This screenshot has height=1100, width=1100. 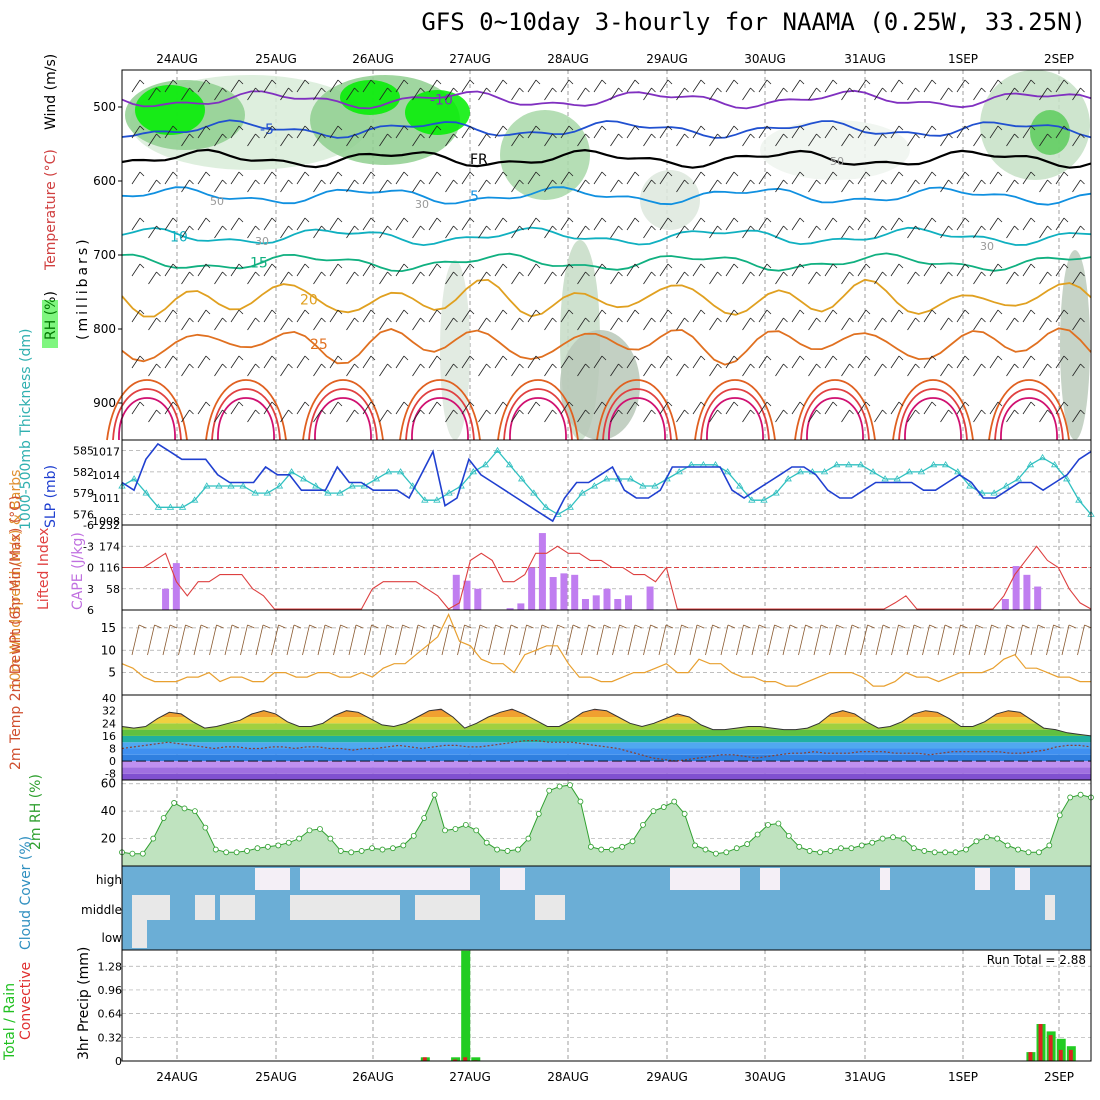 I want to click on slp-y-tick: 1008, so click(x=106, y=521).